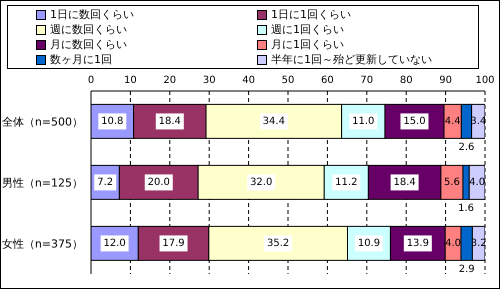  I want to click on x-tick-label: 90, so click(445, 80).